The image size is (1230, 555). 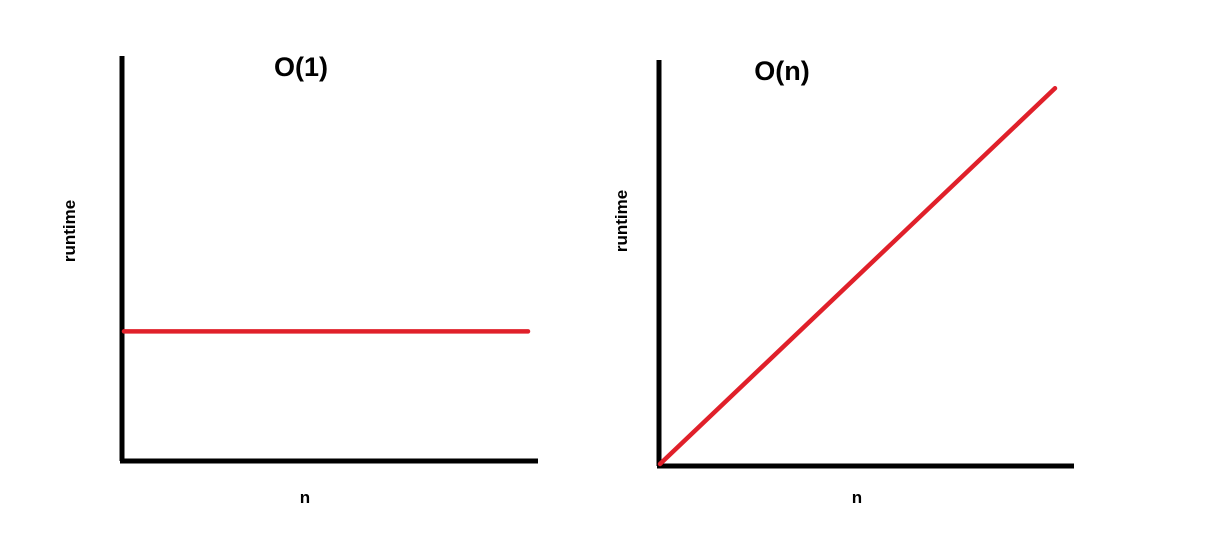 I want to click on chart-constant-title: O(1), so click(x=301, y=67).